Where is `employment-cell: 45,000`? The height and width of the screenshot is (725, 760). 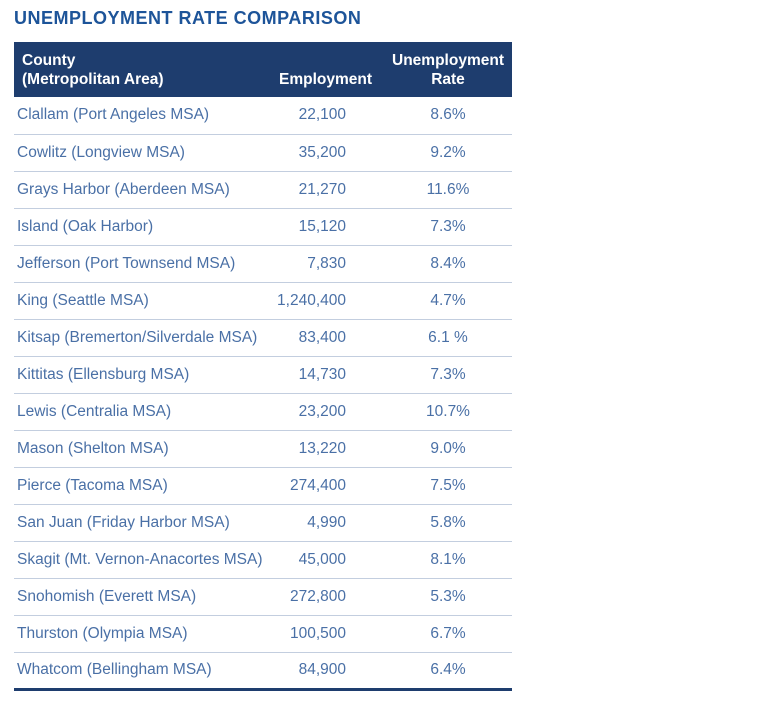
employment-cell: 45,000 is located at coordinates (324, 560).